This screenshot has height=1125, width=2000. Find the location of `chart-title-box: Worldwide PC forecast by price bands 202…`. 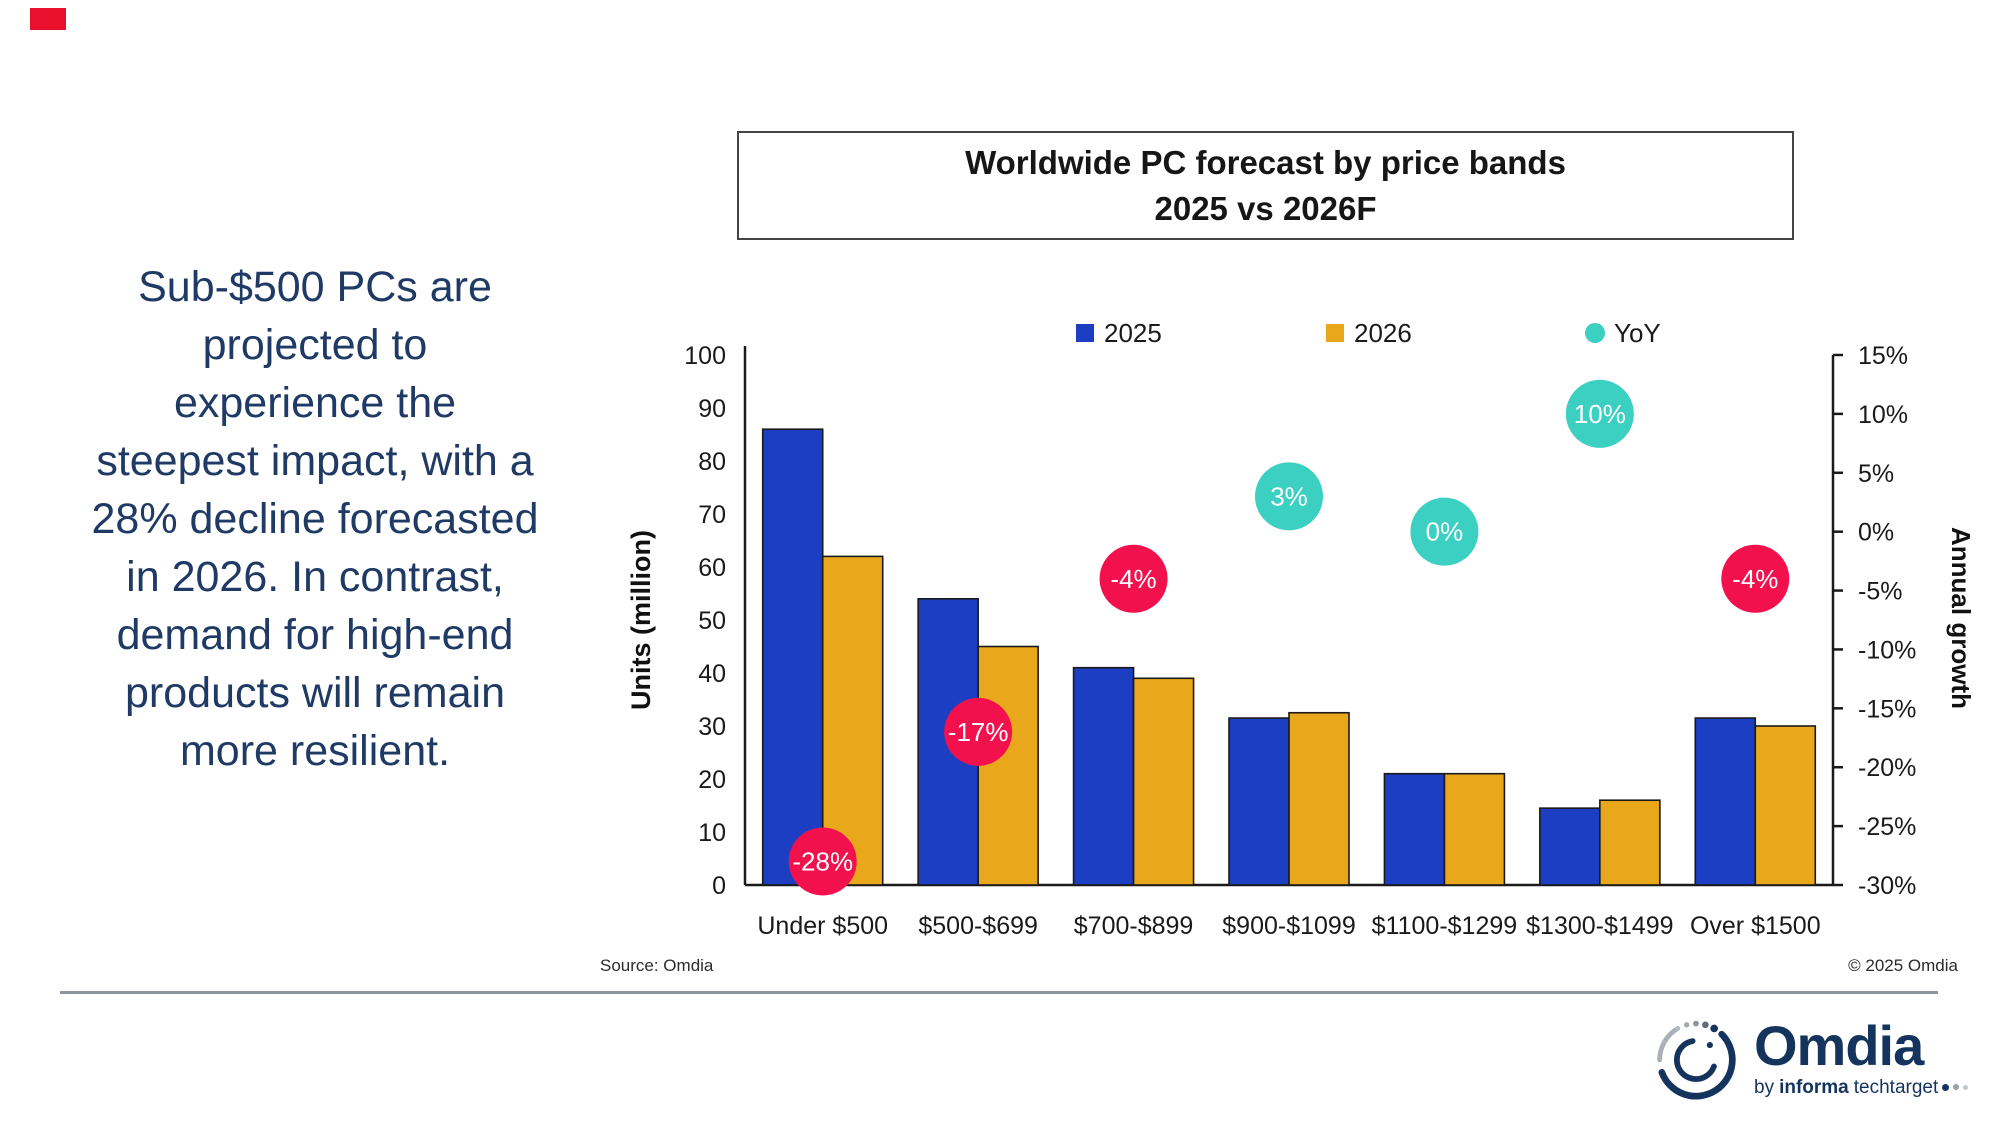

chart-title-box: Worldwide PC forecast by price bands 202… is located at coordinates (1265, 185).